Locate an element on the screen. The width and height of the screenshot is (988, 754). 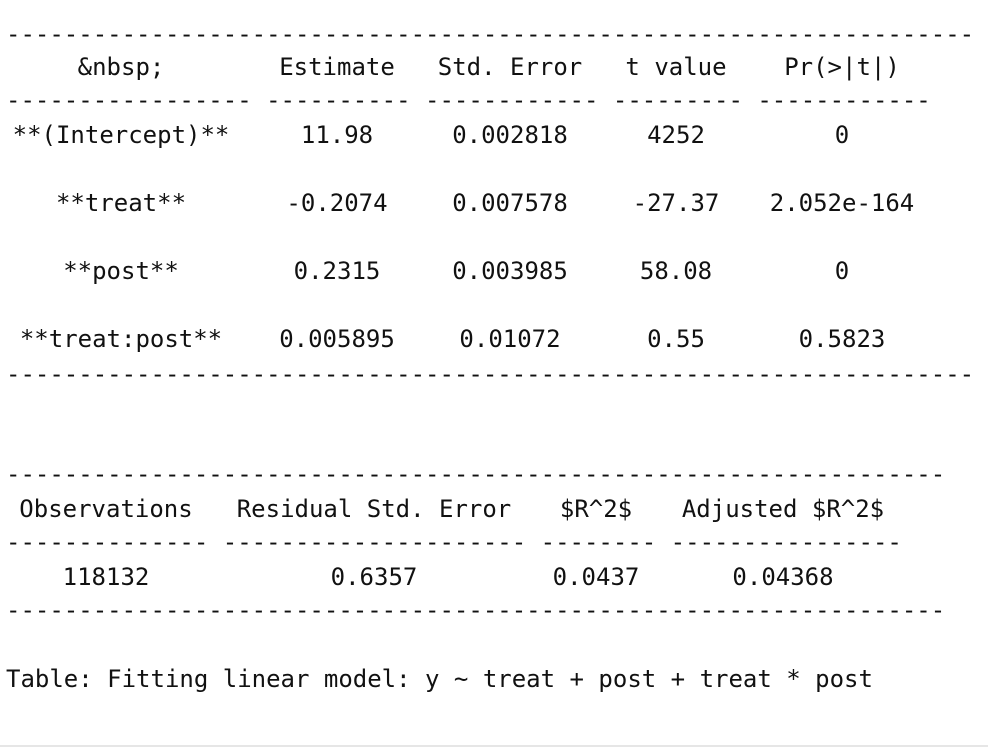
r-squared-cell: 0.0437 is located at coordinates (596, 577).